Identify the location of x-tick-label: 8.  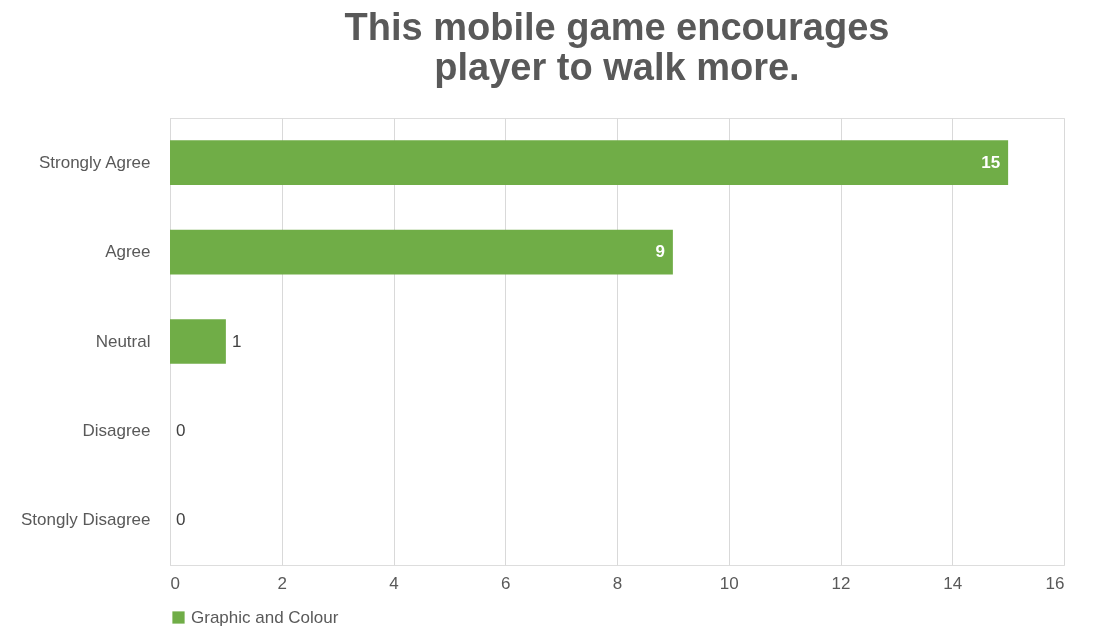
(617, 583).